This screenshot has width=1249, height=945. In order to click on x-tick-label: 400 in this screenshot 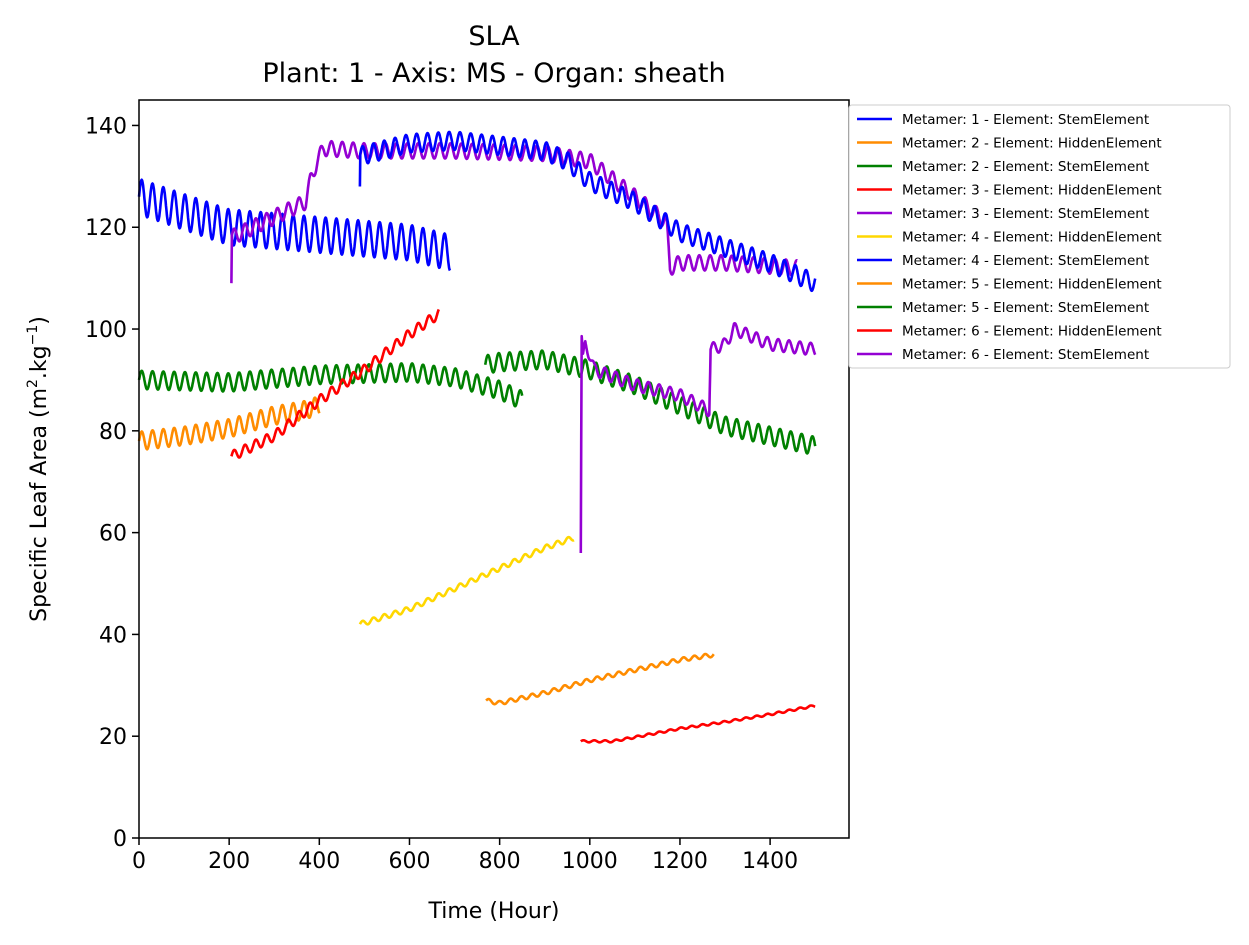, I will do `click(319, 861)`.